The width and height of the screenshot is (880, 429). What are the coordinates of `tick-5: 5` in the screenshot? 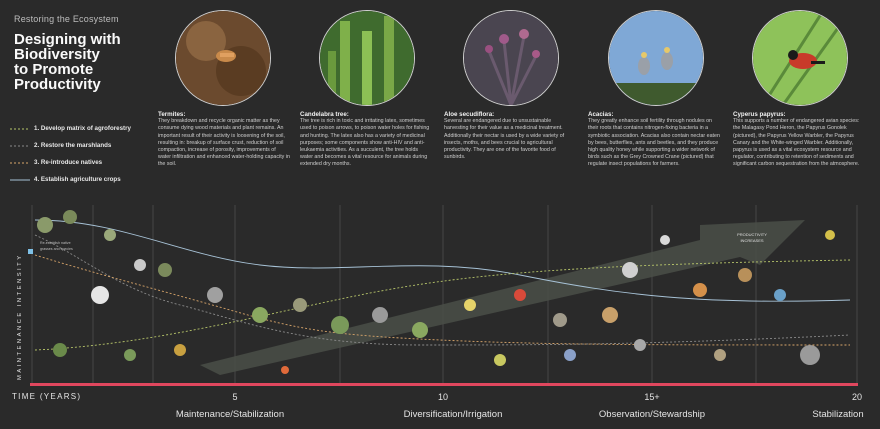 It's located at (234, 397).